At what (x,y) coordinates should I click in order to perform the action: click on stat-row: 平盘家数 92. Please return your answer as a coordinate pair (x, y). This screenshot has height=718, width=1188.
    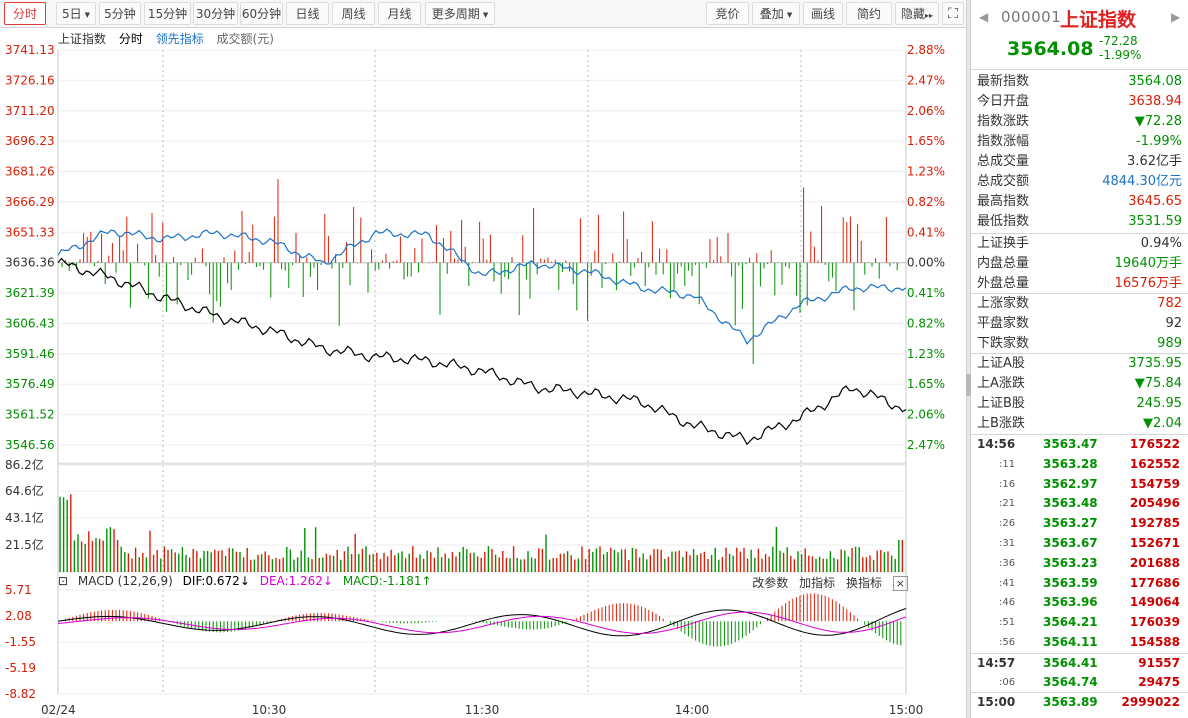
    Looking at the image, I should click on (1079, 324).